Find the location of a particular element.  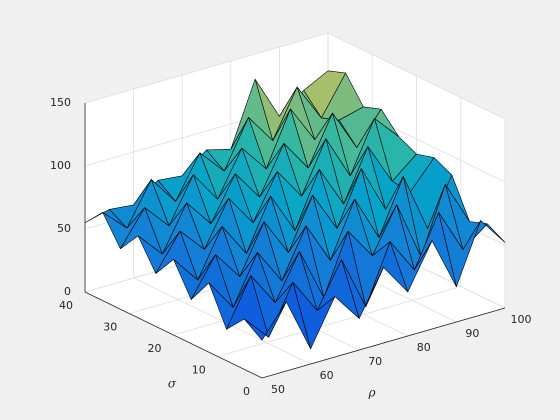

x-tick-label: 60 is located at coordinates (327, 375).